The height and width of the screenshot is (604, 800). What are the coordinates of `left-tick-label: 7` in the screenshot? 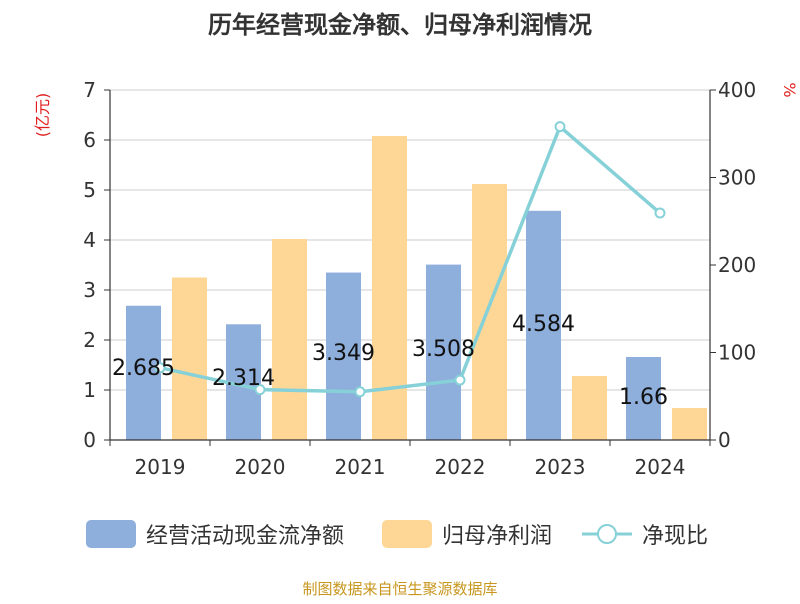 It's located at (89, 90).